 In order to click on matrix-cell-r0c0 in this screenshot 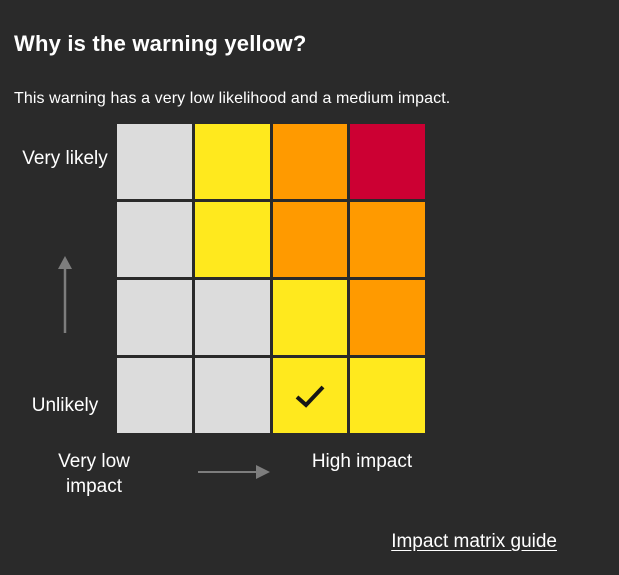, I will do `click(154, 161)`.